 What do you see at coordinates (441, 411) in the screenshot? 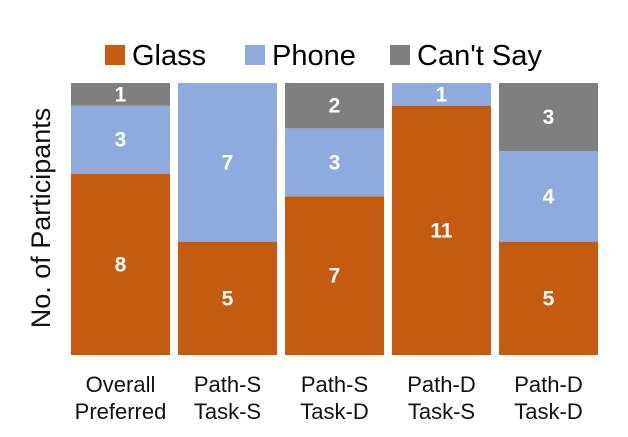
I see `x-tick-label-4-line-2: Task-S` at bounding box center [441, 411].